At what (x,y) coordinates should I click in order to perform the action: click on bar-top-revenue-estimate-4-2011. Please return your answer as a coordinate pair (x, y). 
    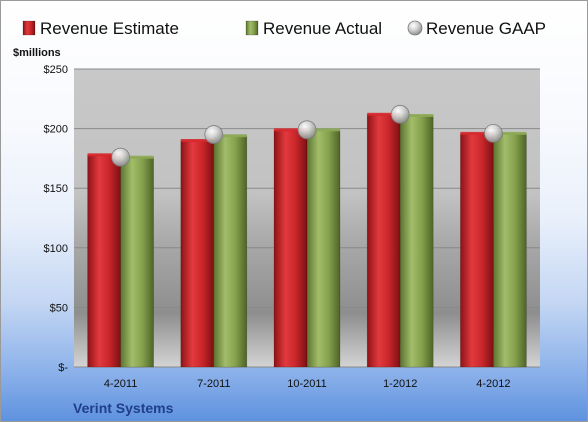
    Looking at the image, I should click on (104, 155).